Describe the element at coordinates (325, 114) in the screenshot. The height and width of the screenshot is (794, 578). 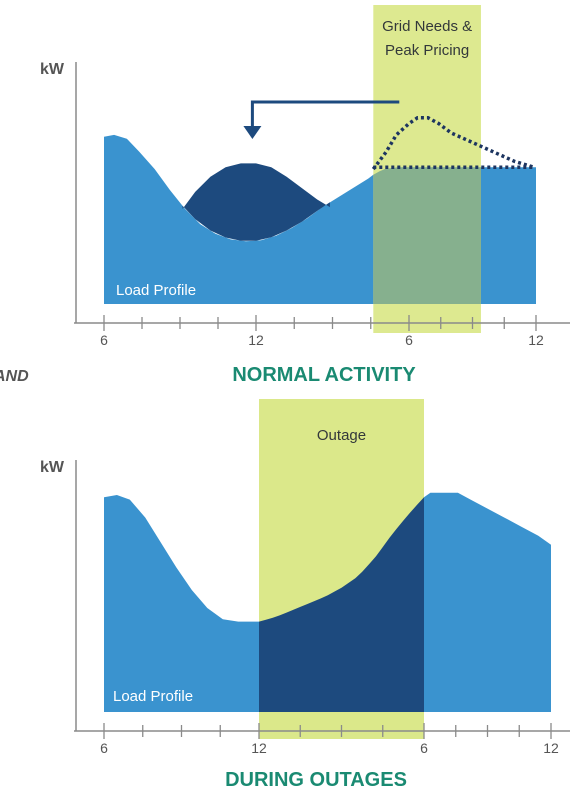
I see `shift-arrow` at that location.